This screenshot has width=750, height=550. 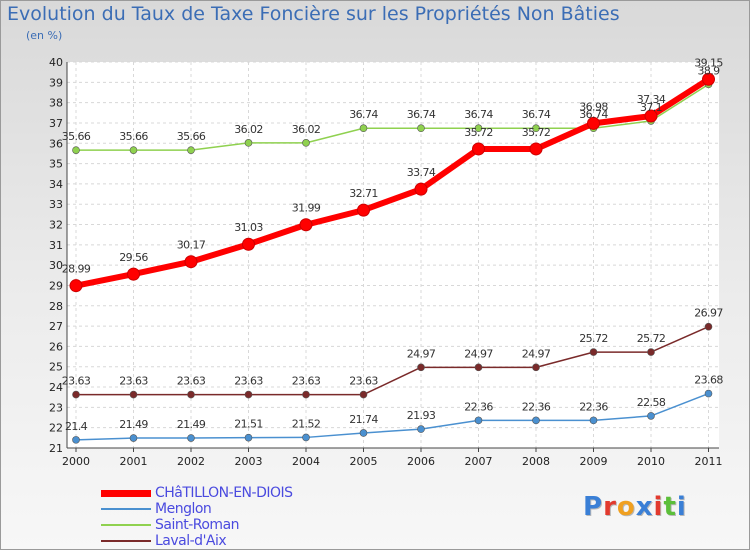 I want to click on legend-label: Saint-Roman, so click(x=197, y=525).